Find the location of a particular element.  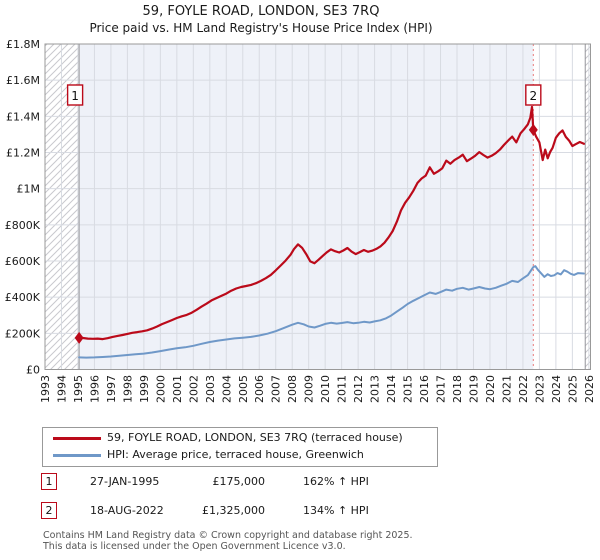

x-axis-tick-label: 2019 is located at coordinates (473, 389).